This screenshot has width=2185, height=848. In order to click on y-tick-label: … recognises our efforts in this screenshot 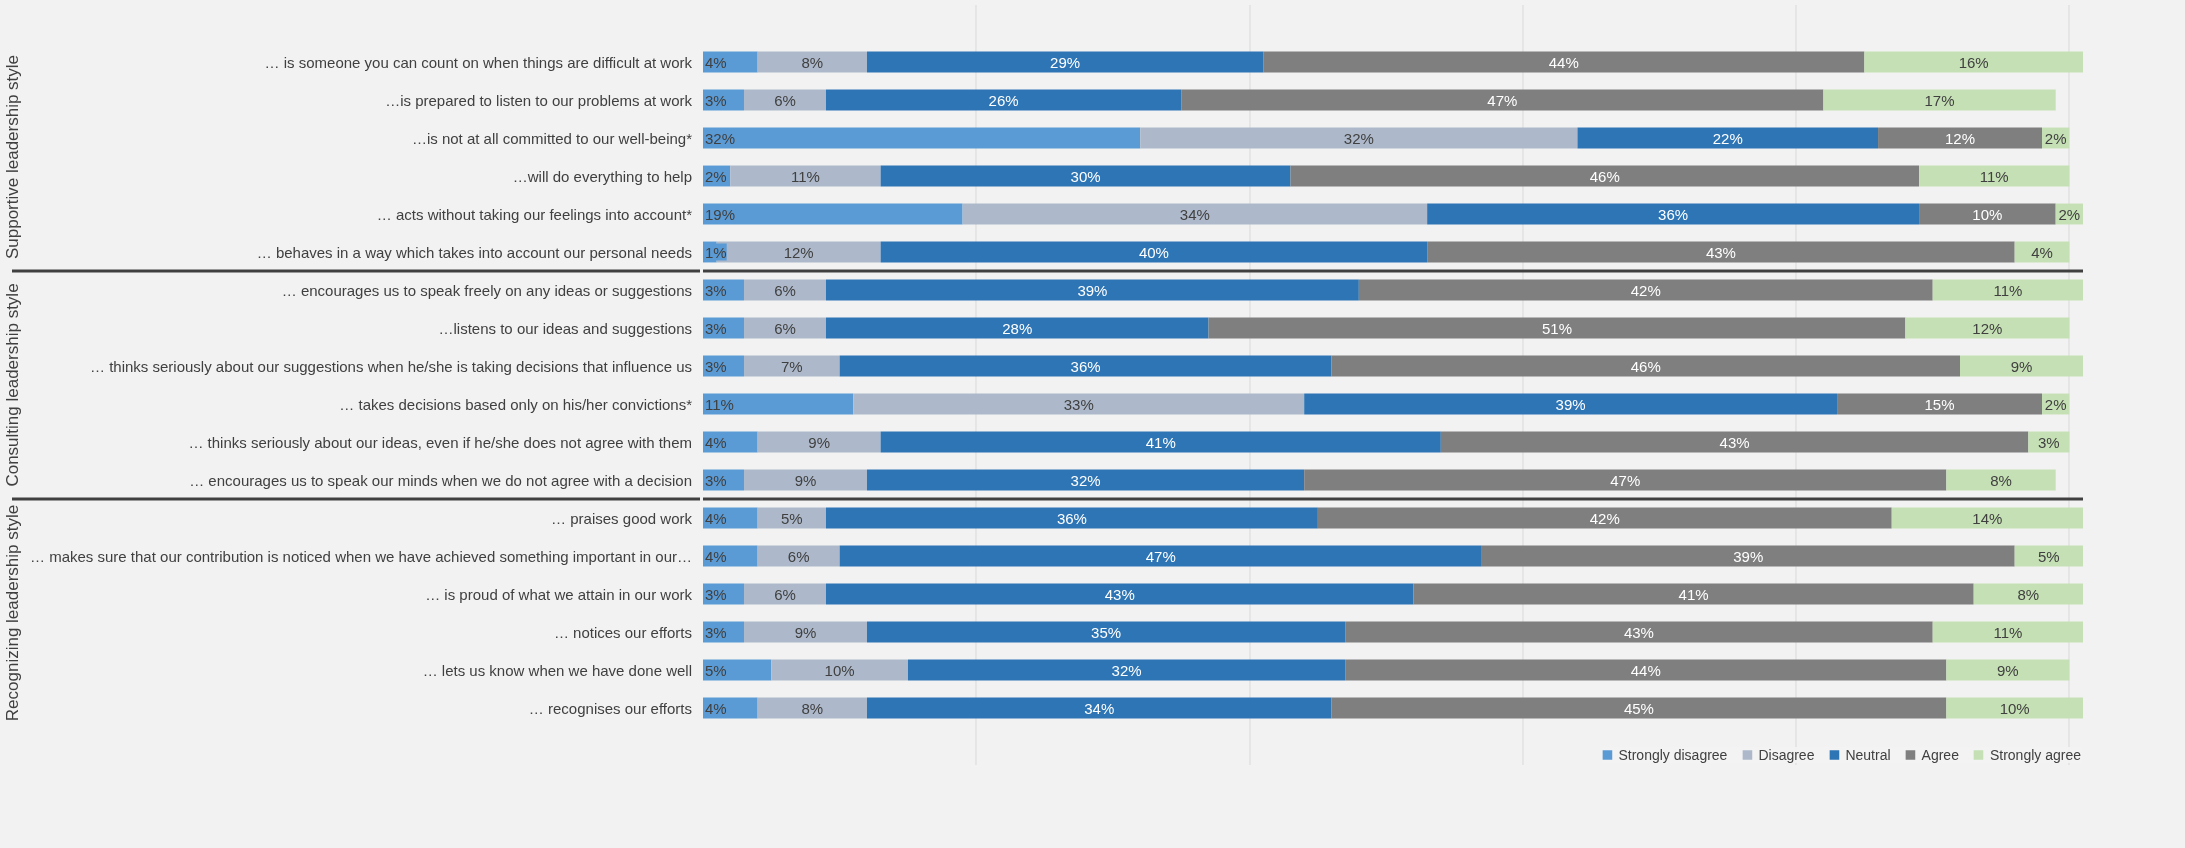, I will do `click(610, 708)`.